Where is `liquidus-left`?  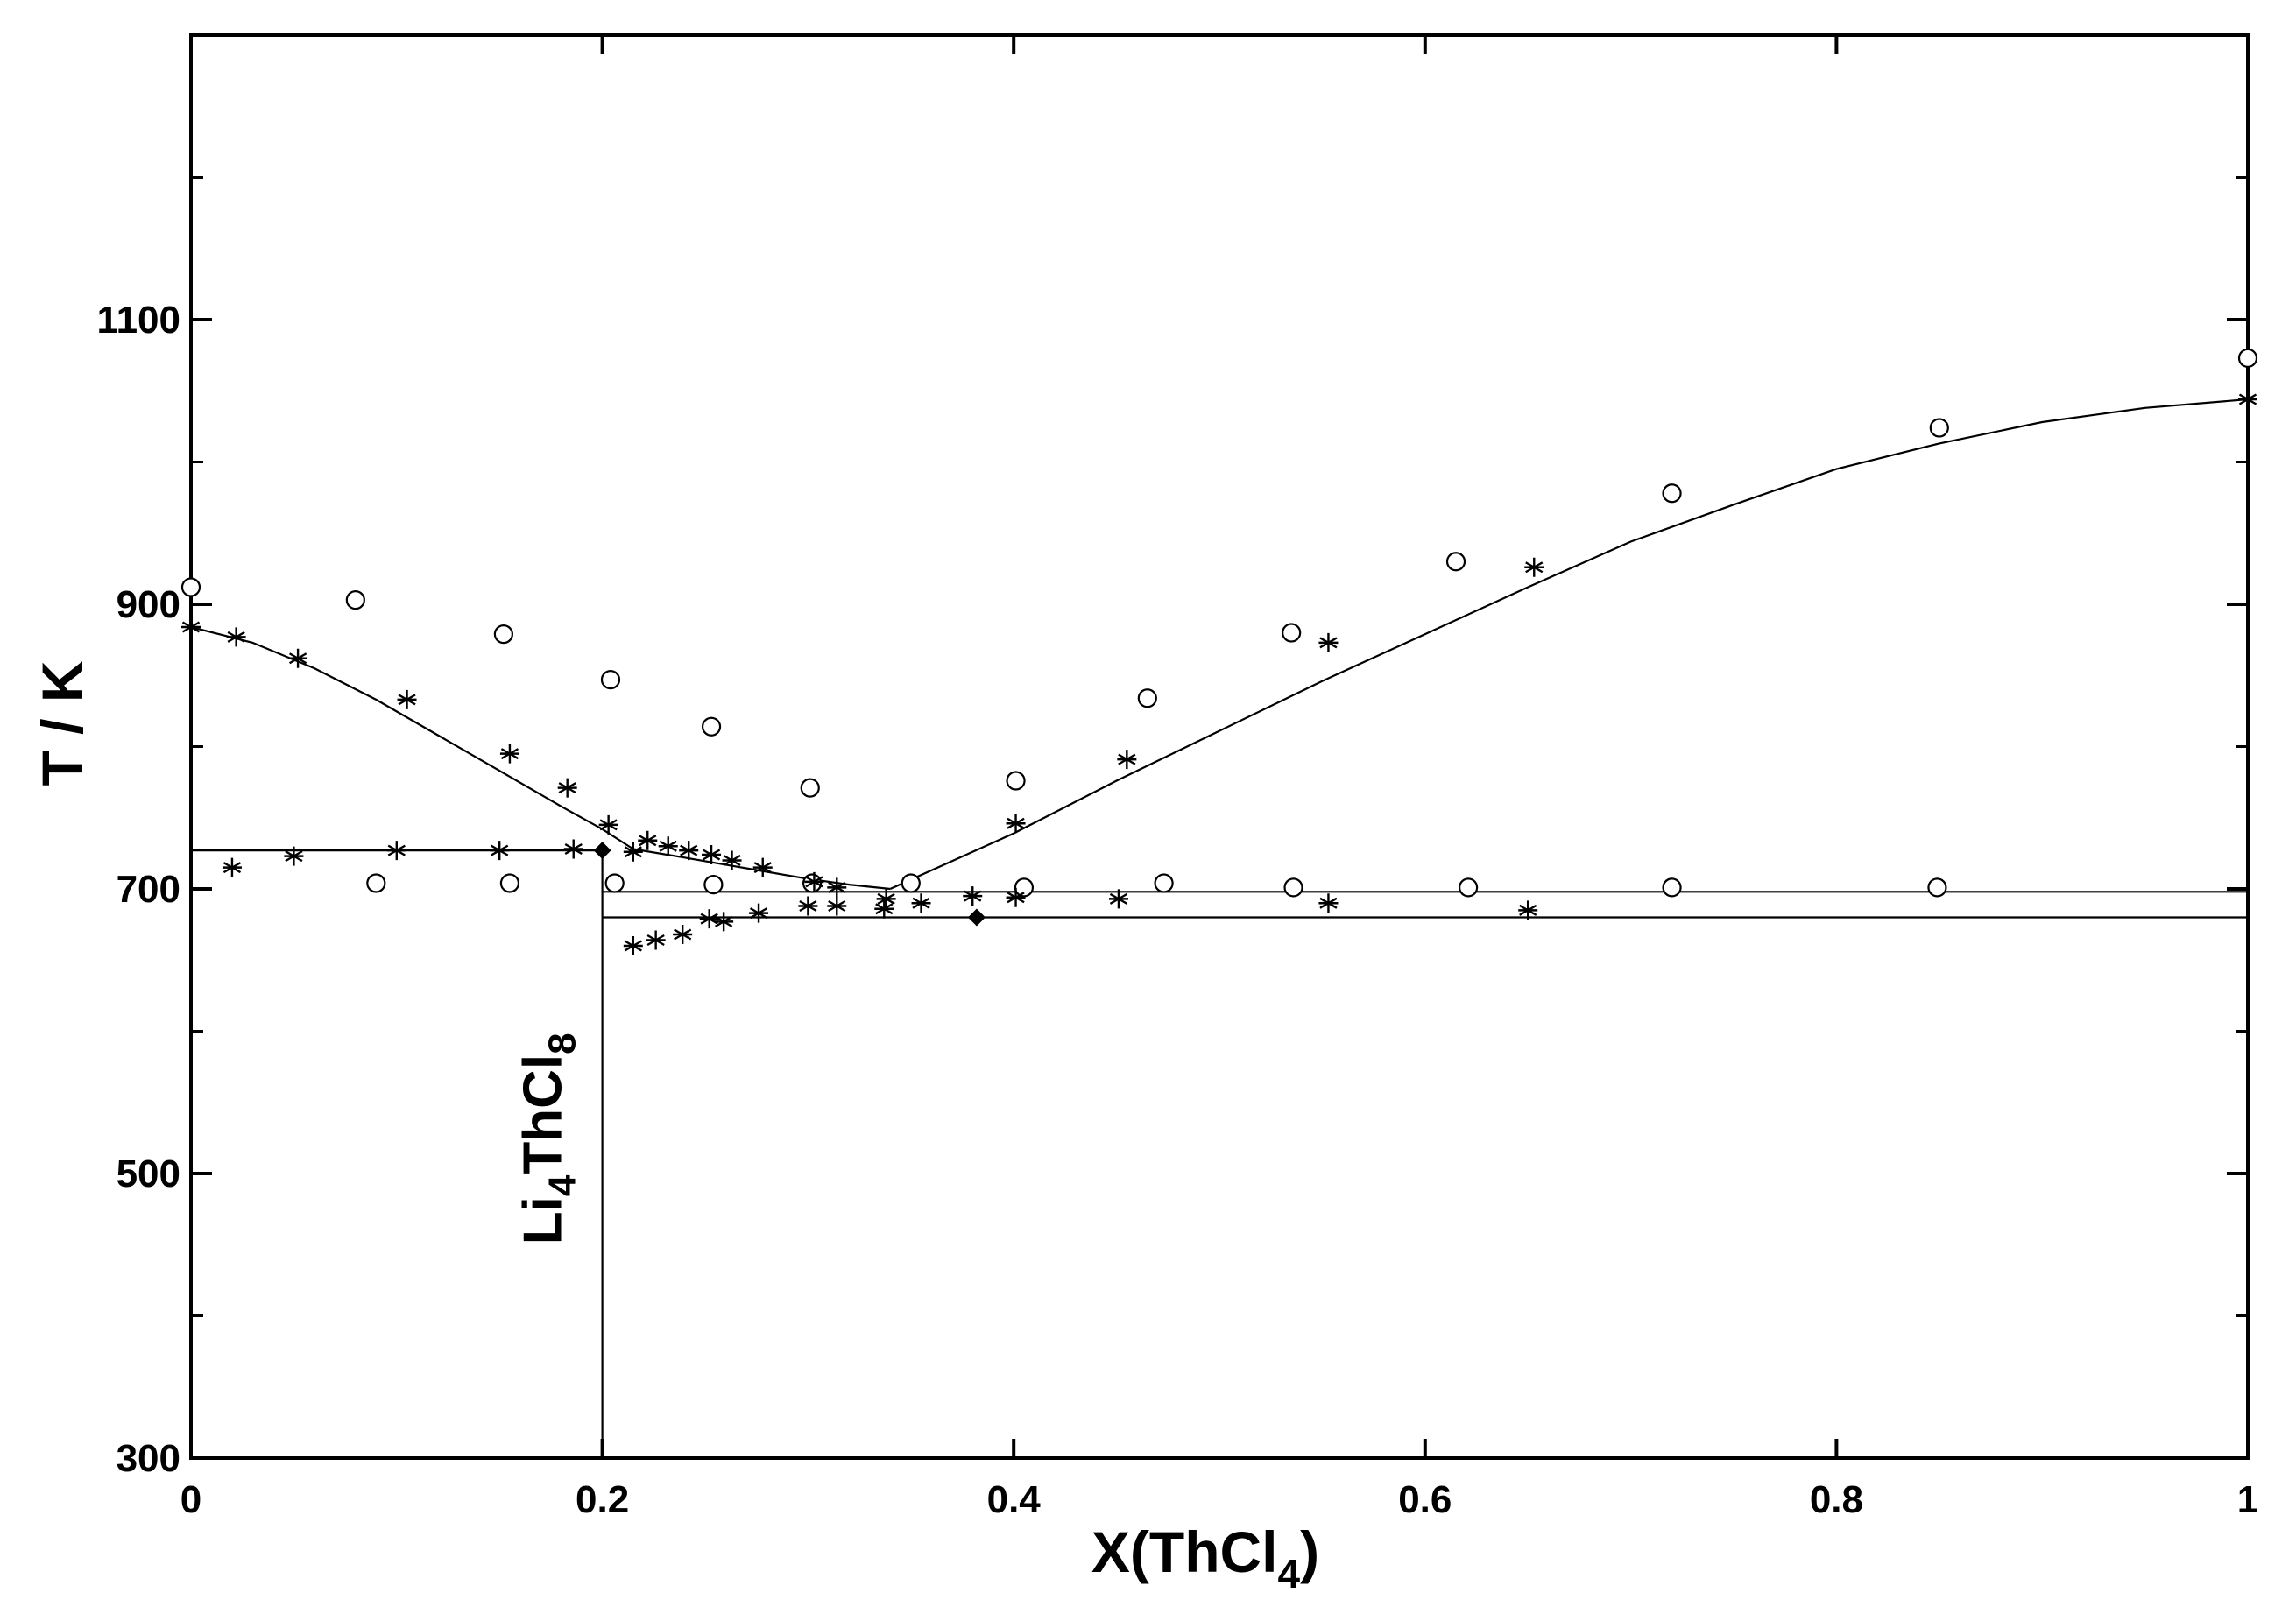
liquidus-left is located at coordinates (412, 737).